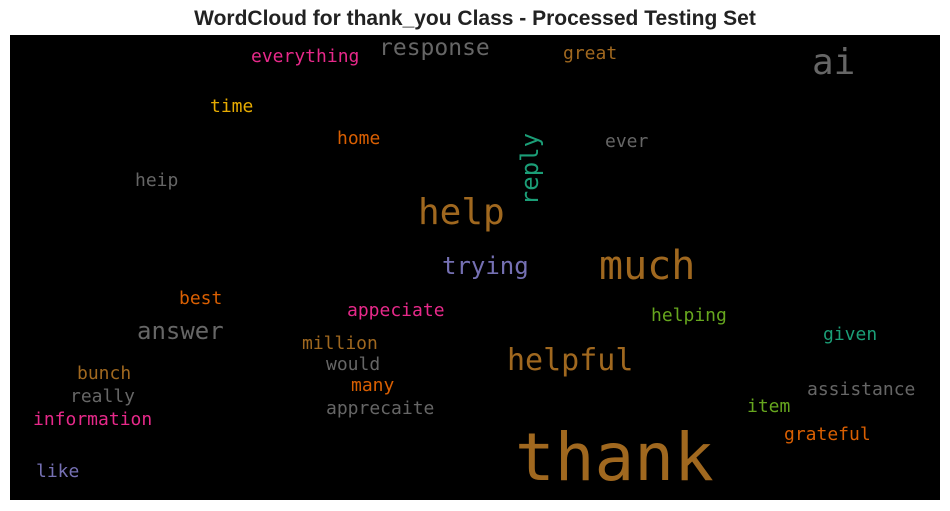  Describe the element at coordinates (232, 106) in the screenshot. I see `word-time: time` at that location.